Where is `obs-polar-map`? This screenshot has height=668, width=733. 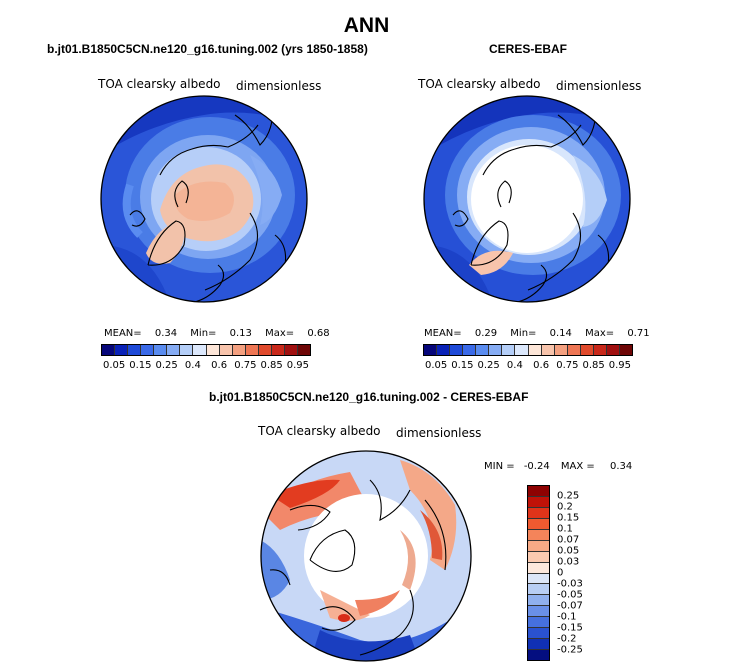
obs-polar-map is located at coordinates (527, 199).